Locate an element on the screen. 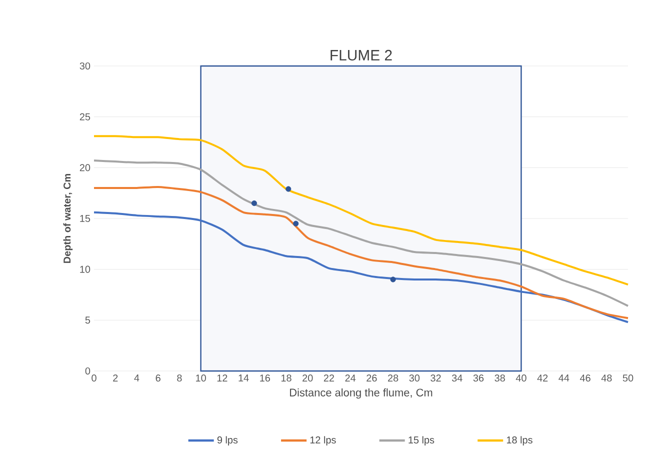  y-tick-label: 0 is located at coordinates (87, 371).